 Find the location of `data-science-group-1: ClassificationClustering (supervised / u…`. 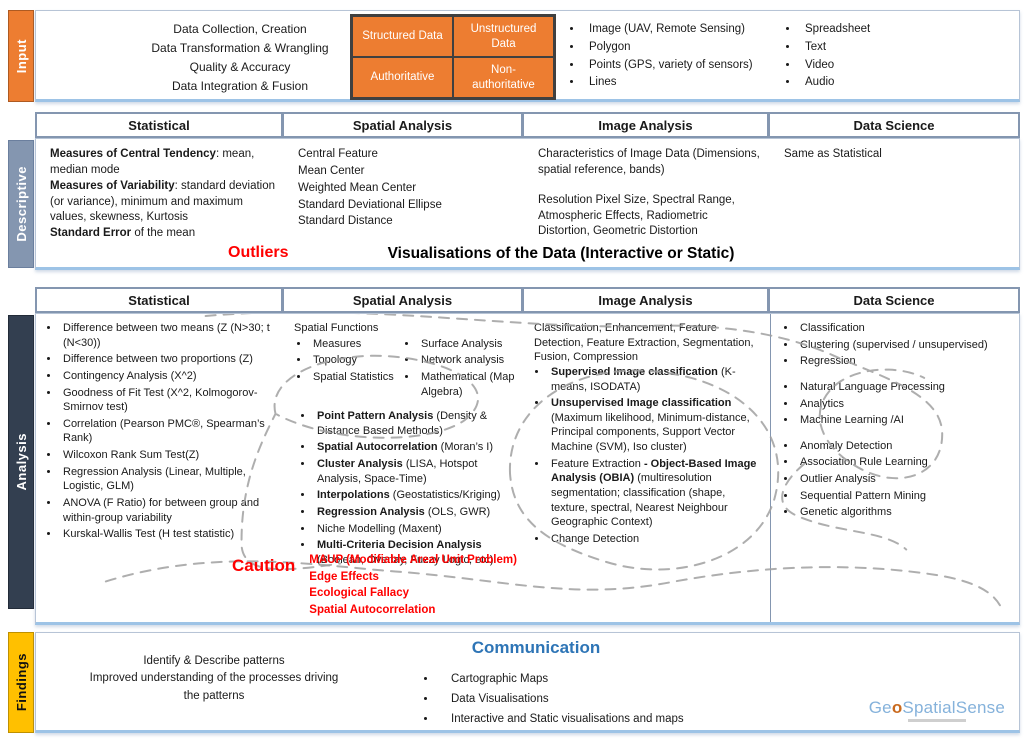

data-science-group-1: ClassificationClustering (supervised / u… is located at coordinates (898, 345).